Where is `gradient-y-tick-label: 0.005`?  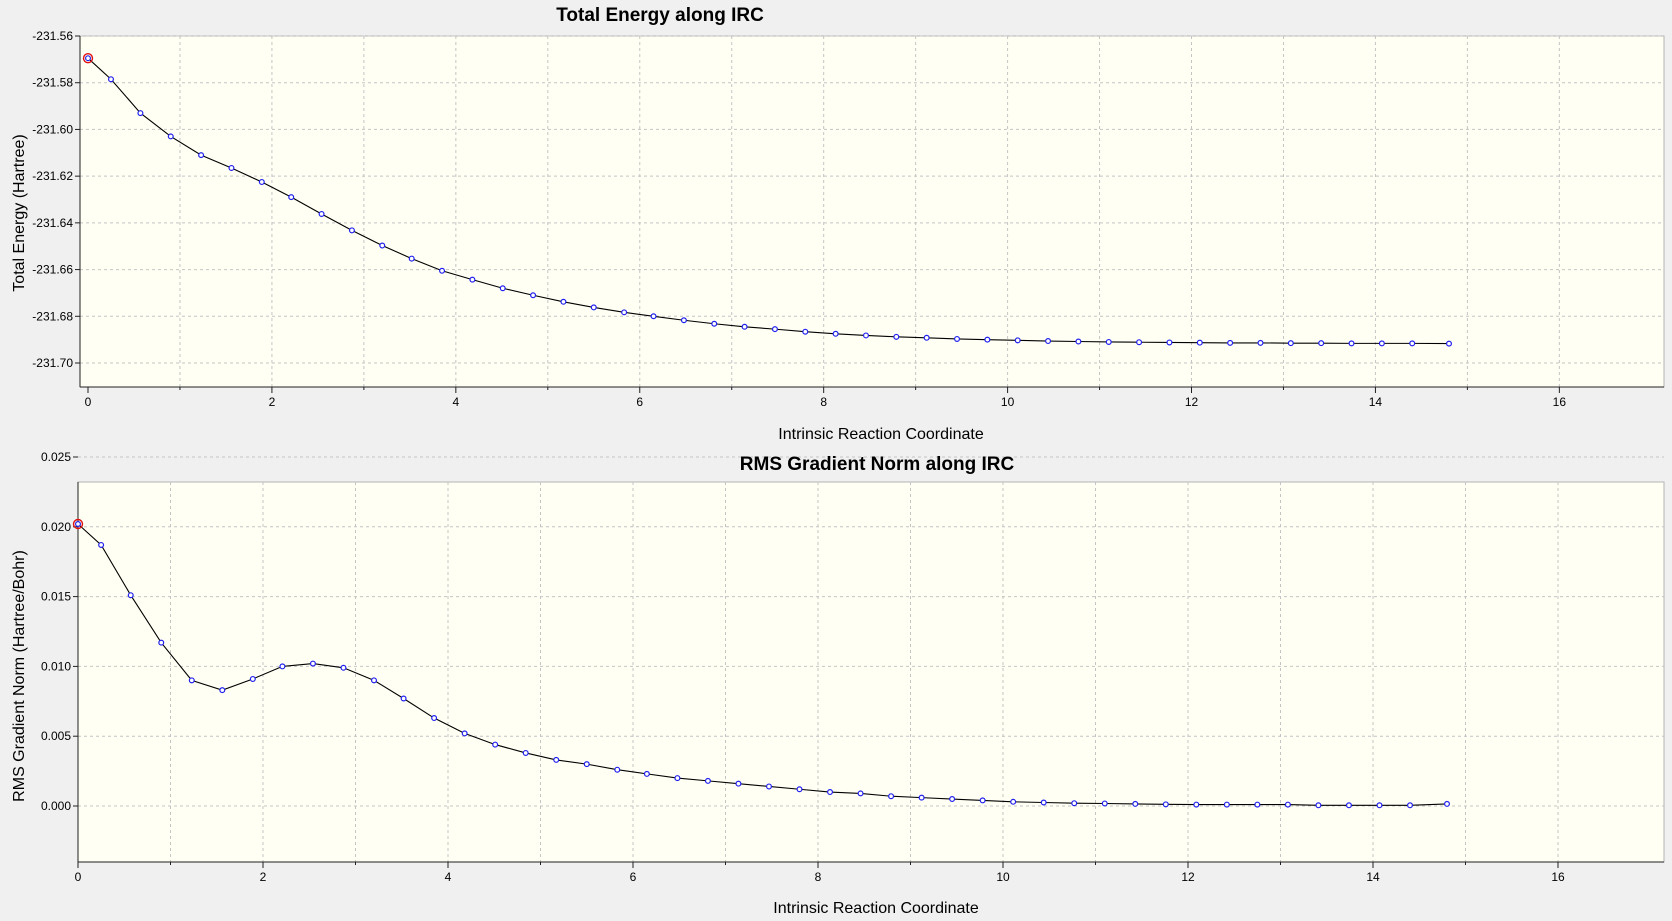
gradient-y-tick-label: 0.005 is located at coordinates (56, 736).